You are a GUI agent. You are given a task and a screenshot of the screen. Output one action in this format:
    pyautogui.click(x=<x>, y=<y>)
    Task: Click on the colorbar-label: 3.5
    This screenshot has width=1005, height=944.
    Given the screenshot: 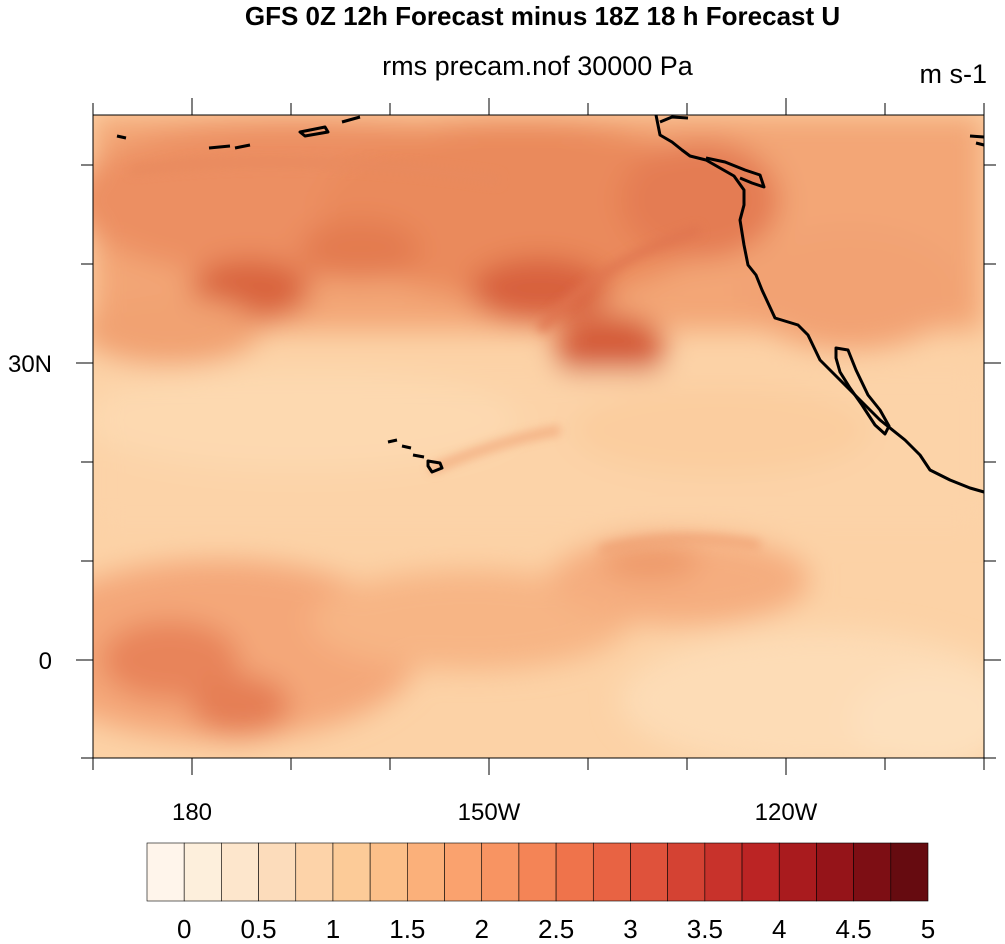 What is the action you would take?
    pyautogui.click(x=705, y=929)
    